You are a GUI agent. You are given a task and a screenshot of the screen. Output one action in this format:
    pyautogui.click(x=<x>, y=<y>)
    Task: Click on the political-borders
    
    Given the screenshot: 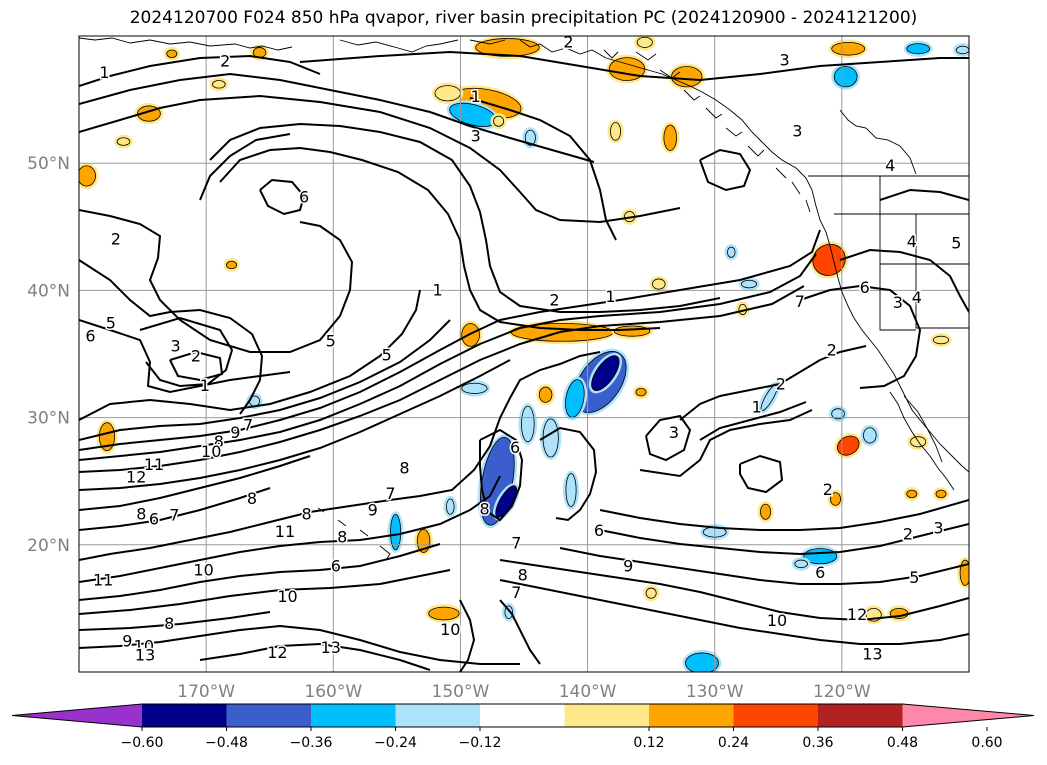 What is the action you would take?
    pyautogui.click(x=888, y=220)
    